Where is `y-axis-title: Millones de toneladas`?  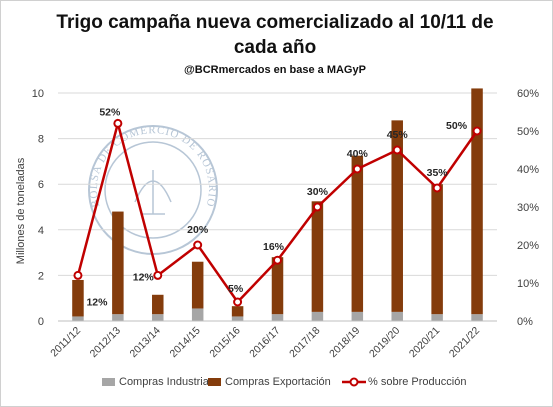 y-axis-title: Millones de toneladas is located at coordinates (21, 210).